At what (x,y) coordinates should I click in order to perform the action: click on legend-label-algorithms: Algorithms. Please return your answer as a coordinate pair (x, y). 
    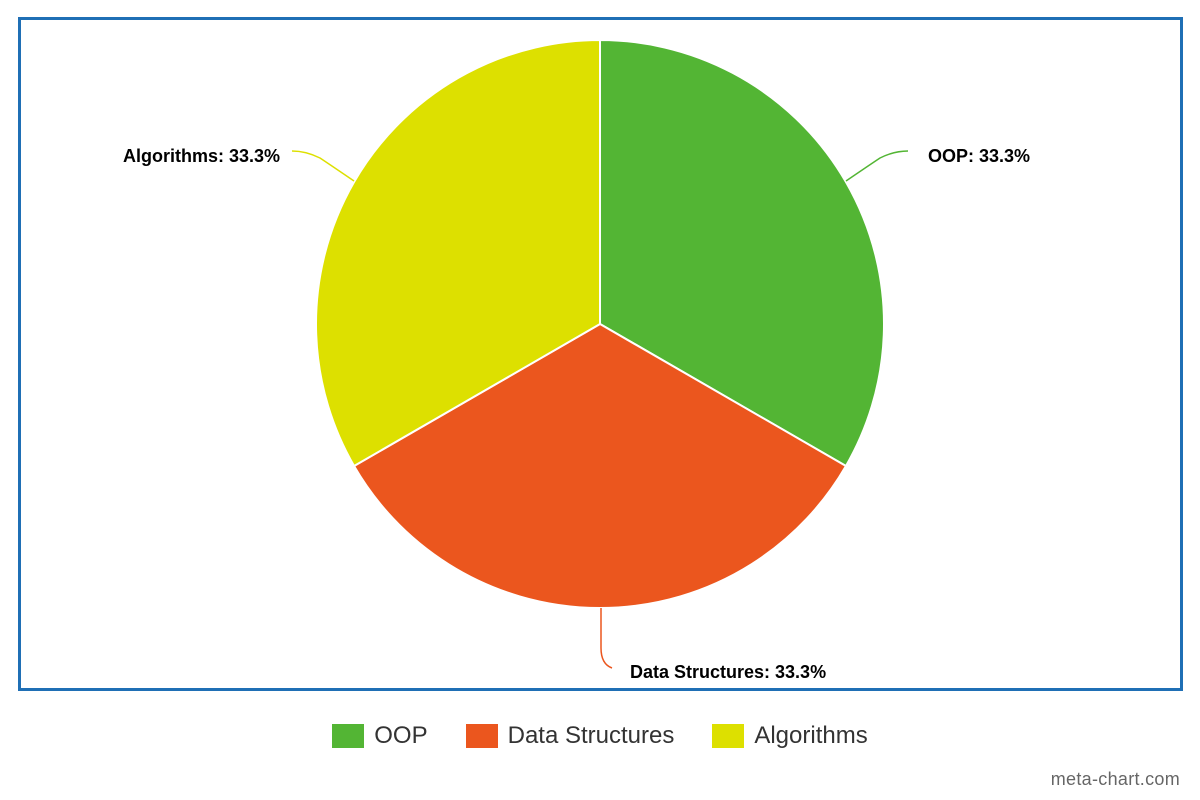
    Looking at the image, I should click on (811, 735).